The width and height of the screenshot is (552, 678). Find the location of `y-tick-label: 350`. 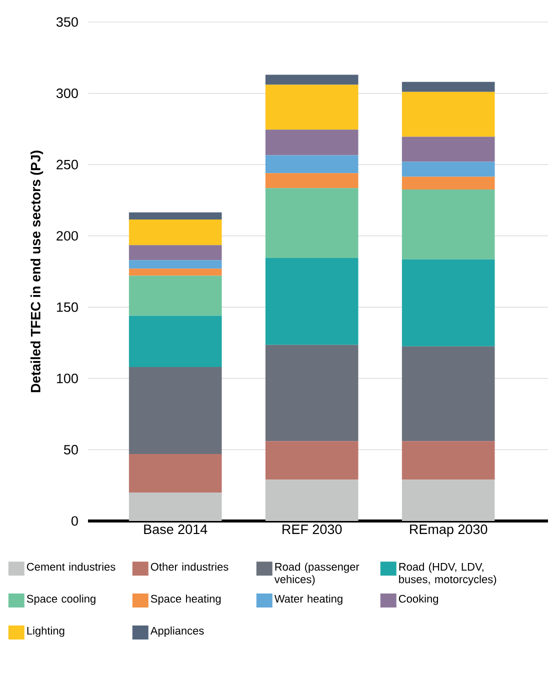

y-tick-label: 350 is located at coordinates (67, 22).